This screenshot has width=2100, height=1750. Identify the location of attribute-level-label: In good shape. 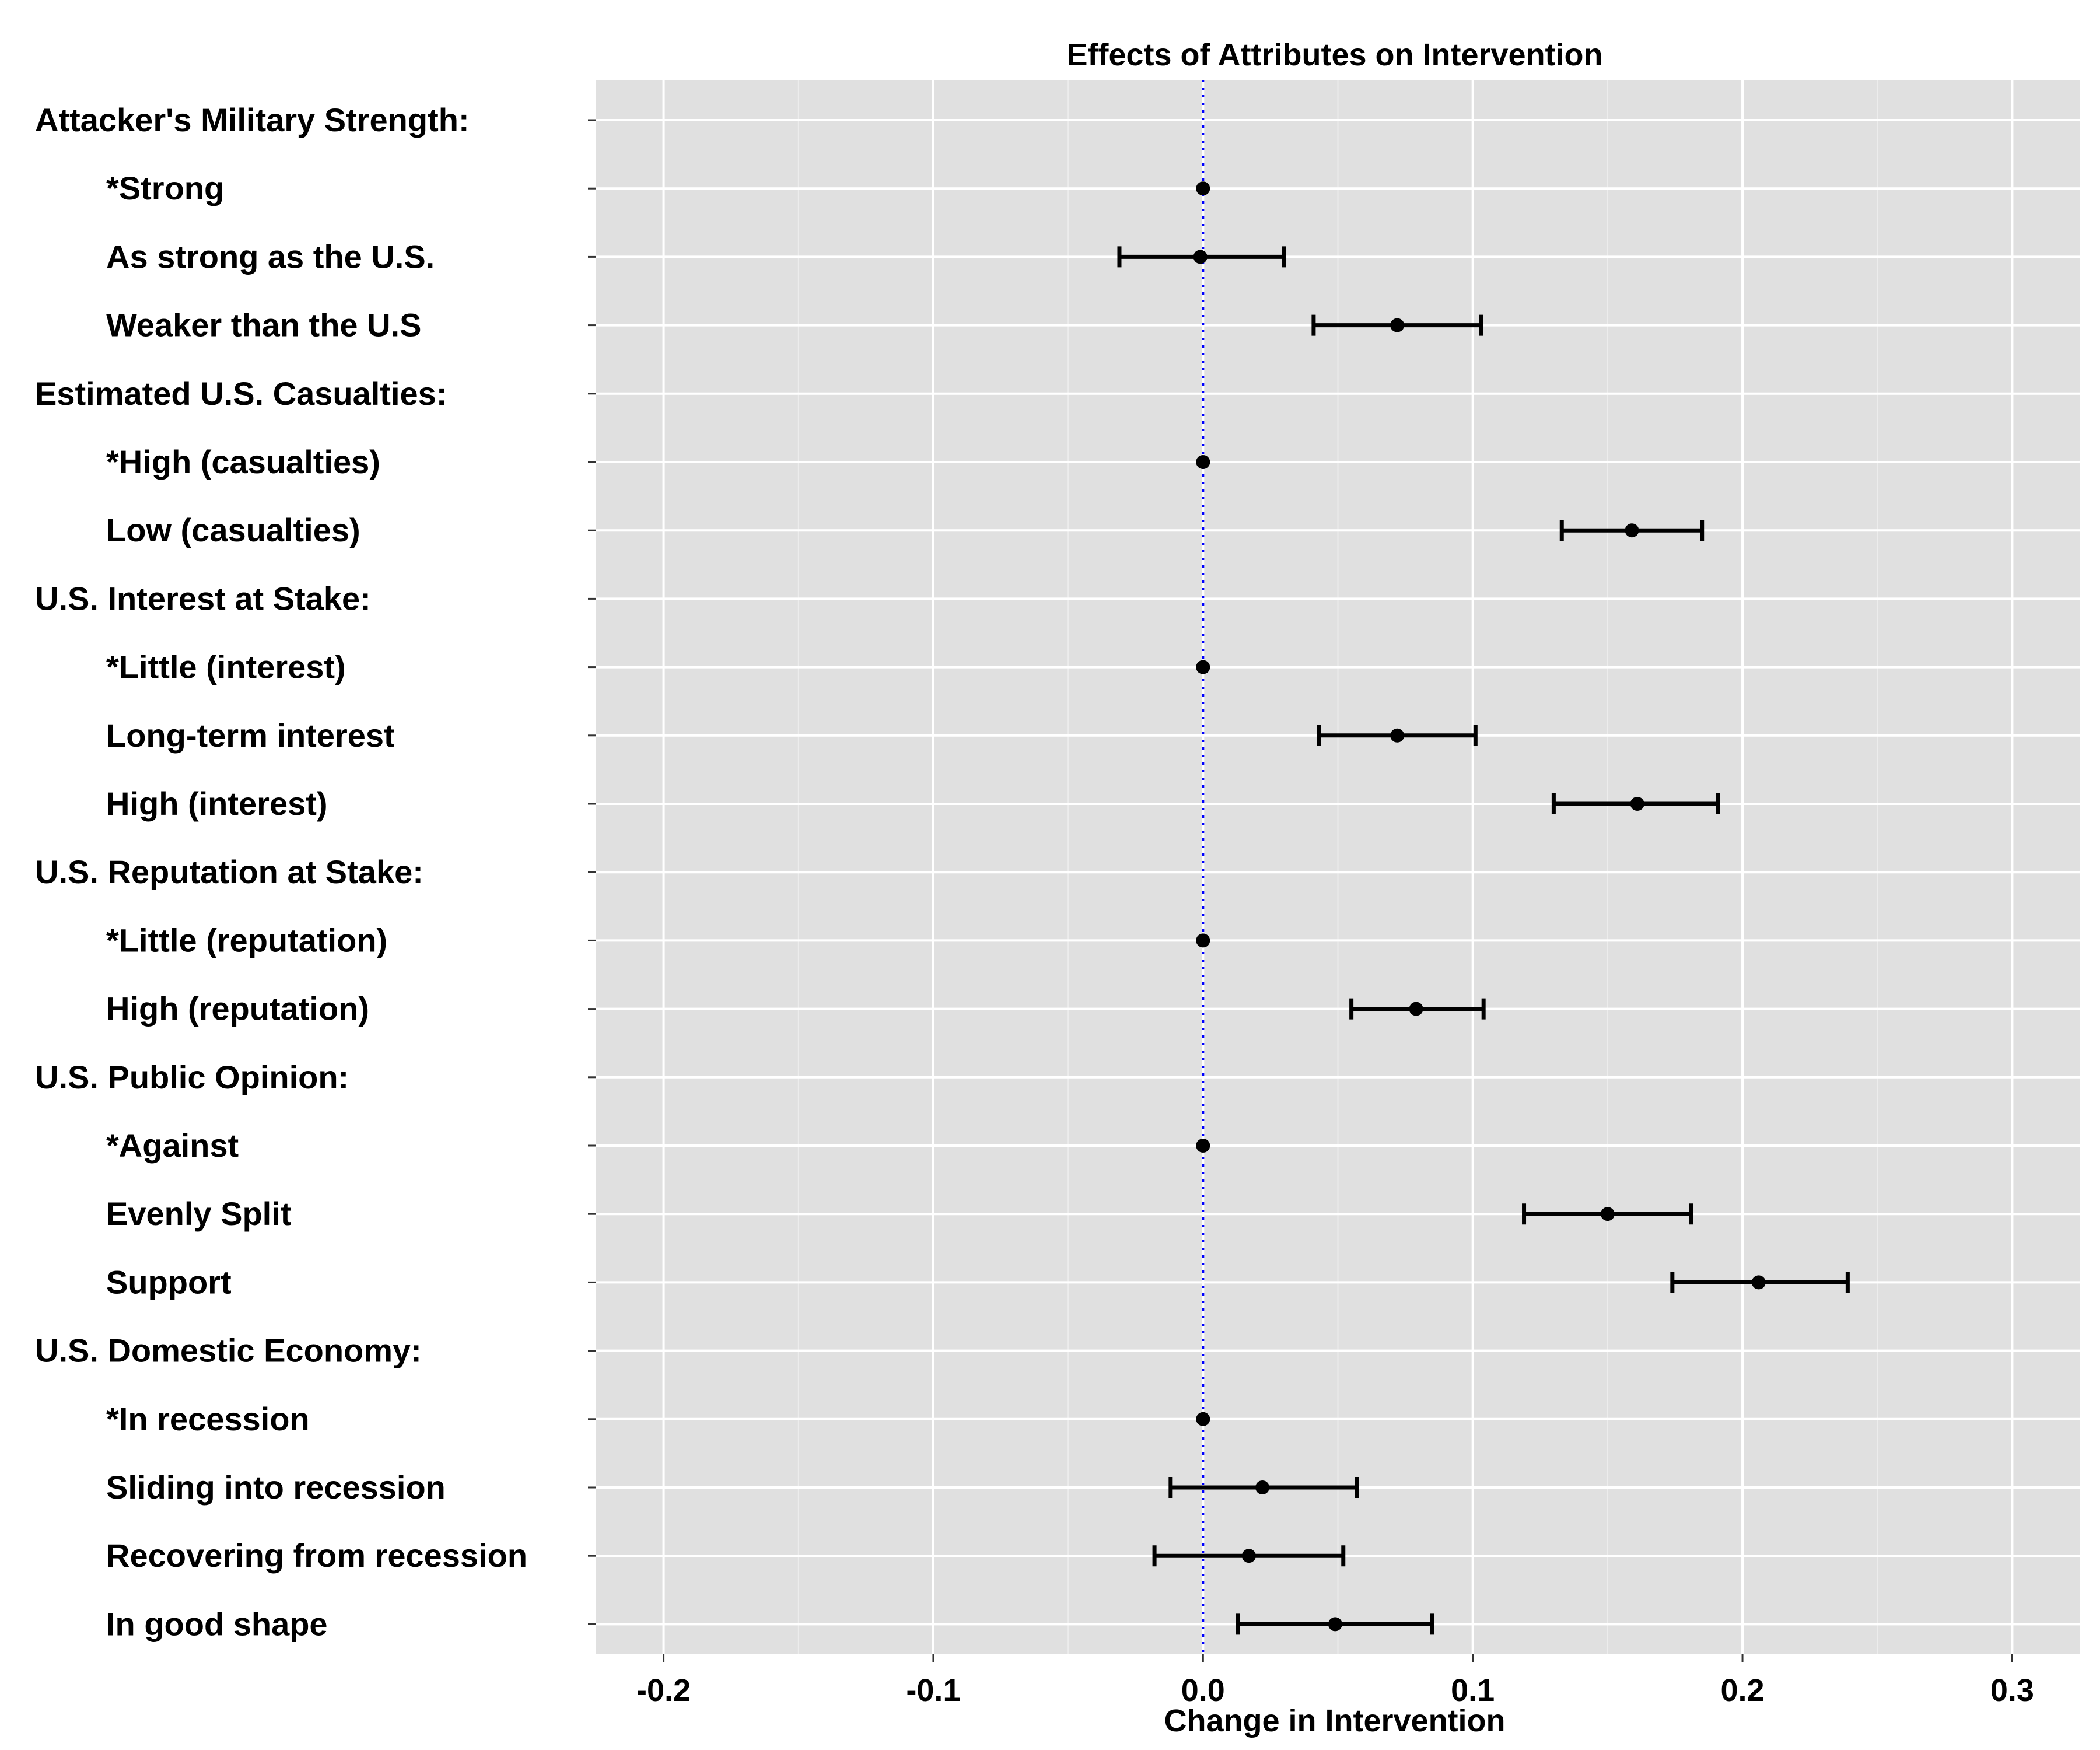
(217, 1623).